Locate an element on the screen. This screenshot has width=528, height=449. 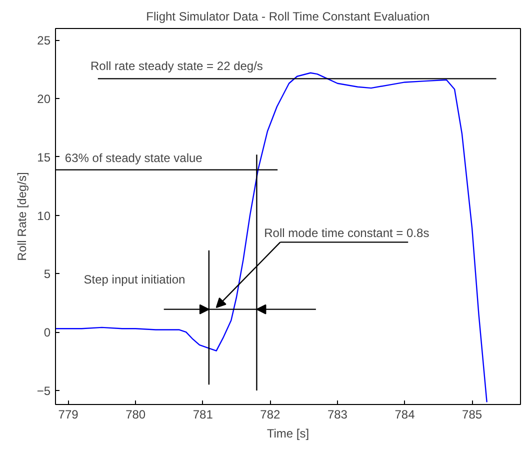
x-tick-label: 779 is located at coordinates (68, 415).